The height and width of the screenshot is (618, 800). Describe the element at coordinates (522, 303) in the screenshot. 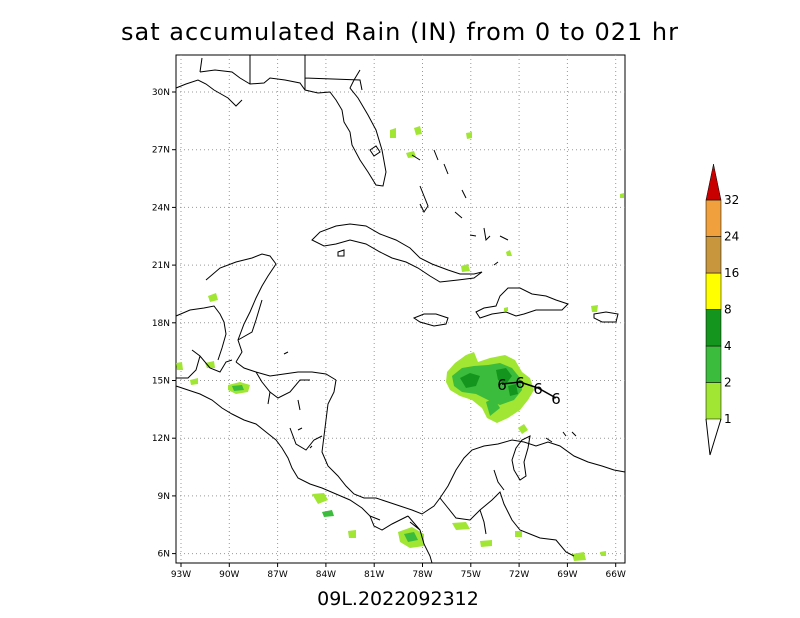

I see `hispaniola` at that location.